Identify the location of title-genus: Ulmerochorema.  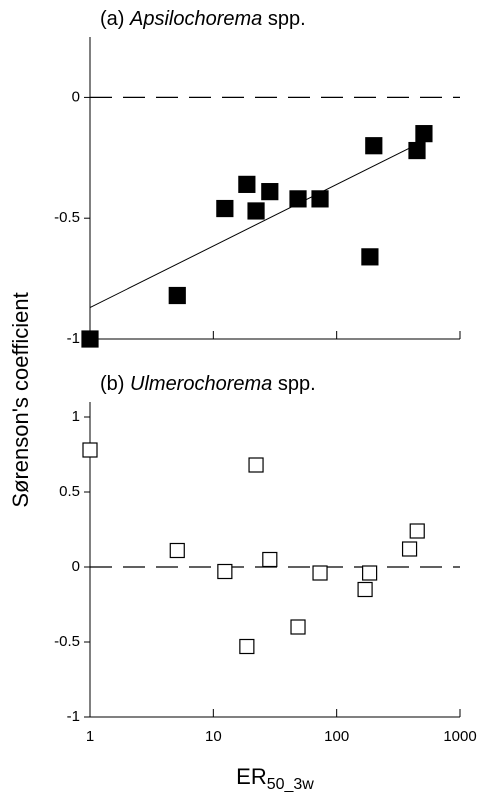
(201, 384).